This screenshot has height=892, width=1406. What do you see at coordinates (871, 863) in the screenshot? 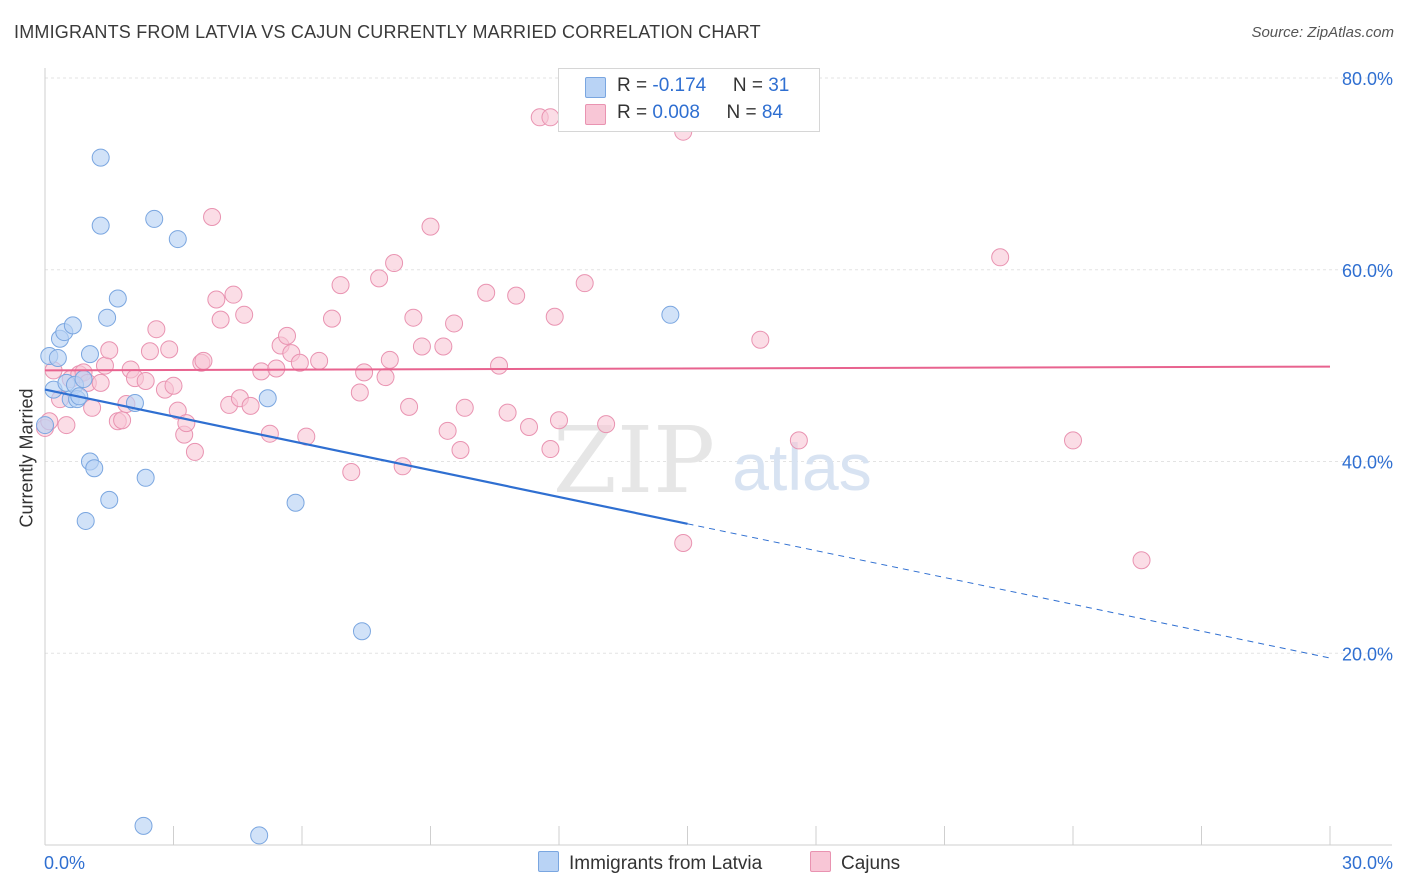
I see `bottom-cajun-label: Cajuns` at bounding box center [871, 863].